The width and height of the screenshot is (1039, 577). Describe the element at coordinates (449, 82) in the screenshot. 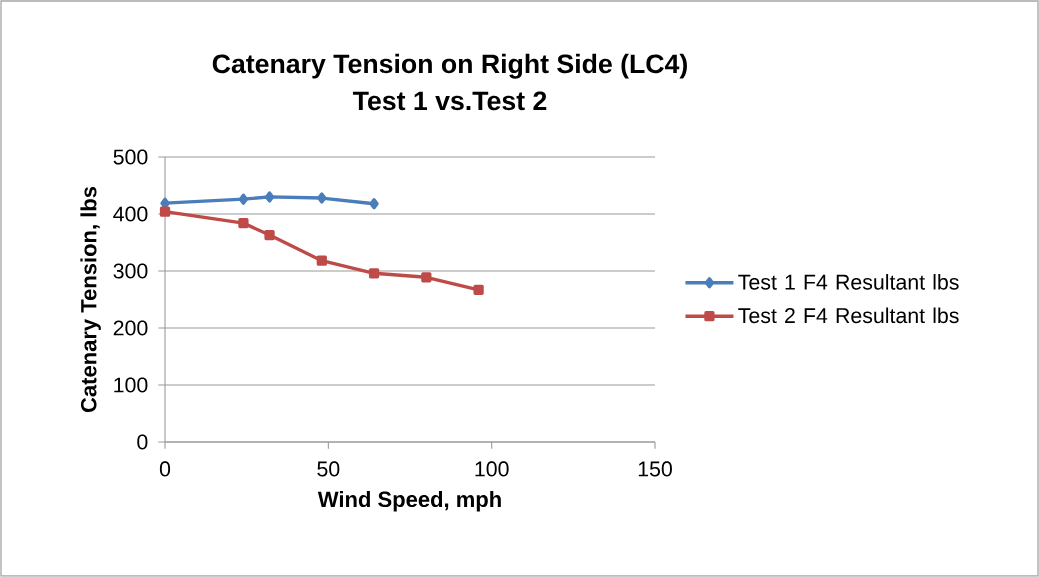

I see `chart-title: Catenary Tension on Right Side (LC4) Test 1 vs.Test 2` at that location.